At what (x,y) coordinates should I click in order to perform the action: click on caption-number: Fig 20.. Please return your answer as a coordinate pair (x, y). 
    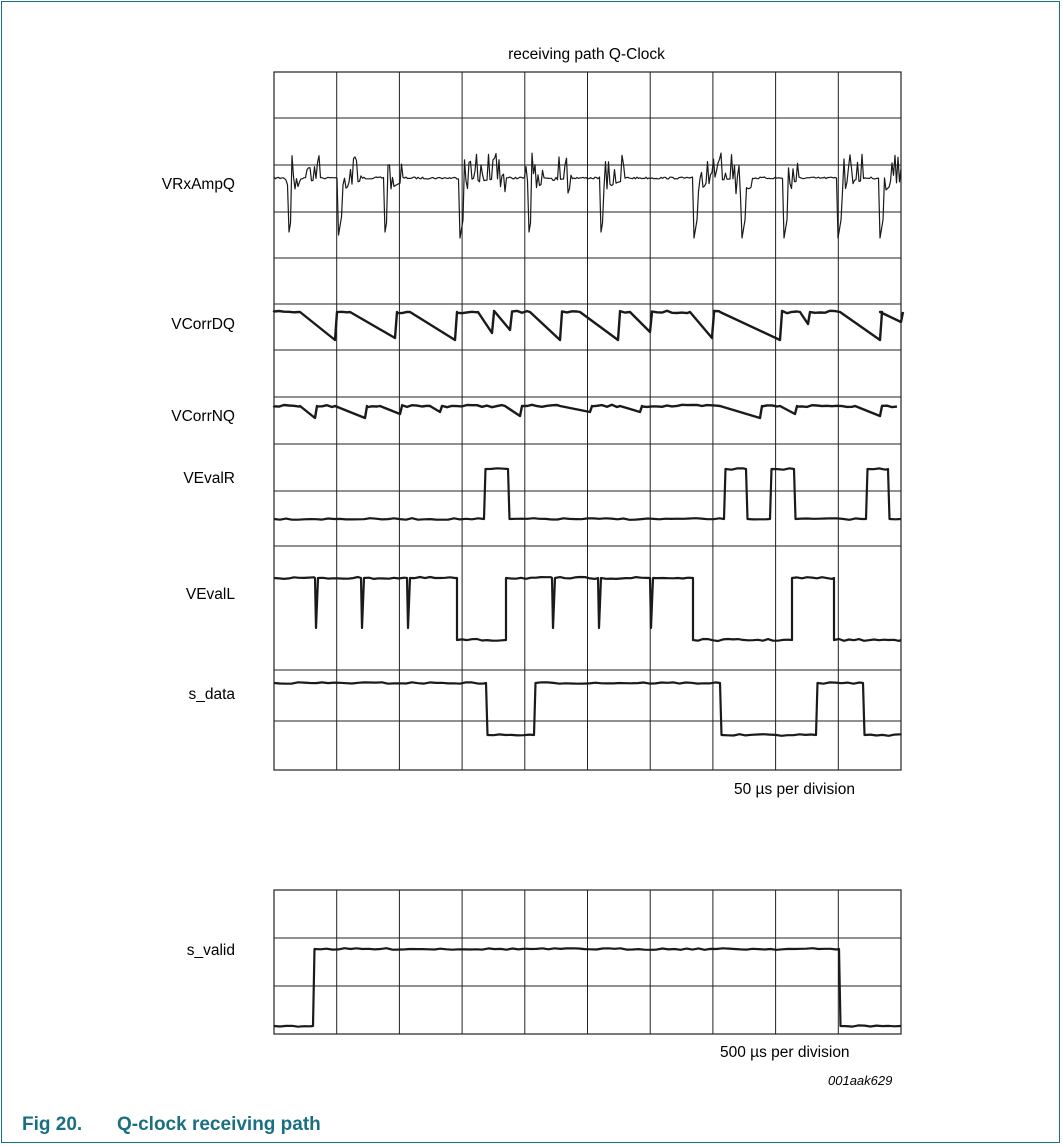
    Looking at the image, I should click on (52, 1124).